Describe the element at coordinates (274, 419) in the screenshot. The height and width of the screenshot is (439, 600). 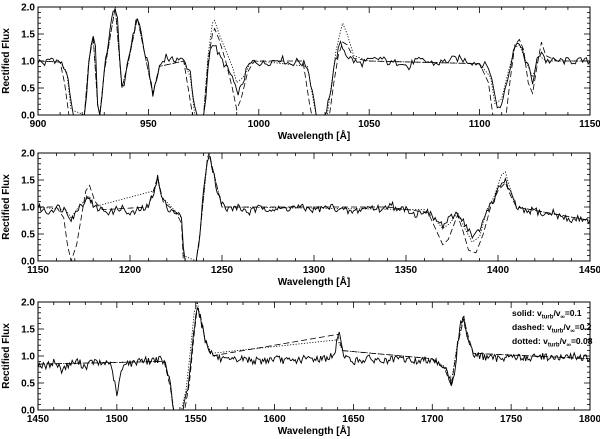
I see `x-tick-label: 1600` at that location.